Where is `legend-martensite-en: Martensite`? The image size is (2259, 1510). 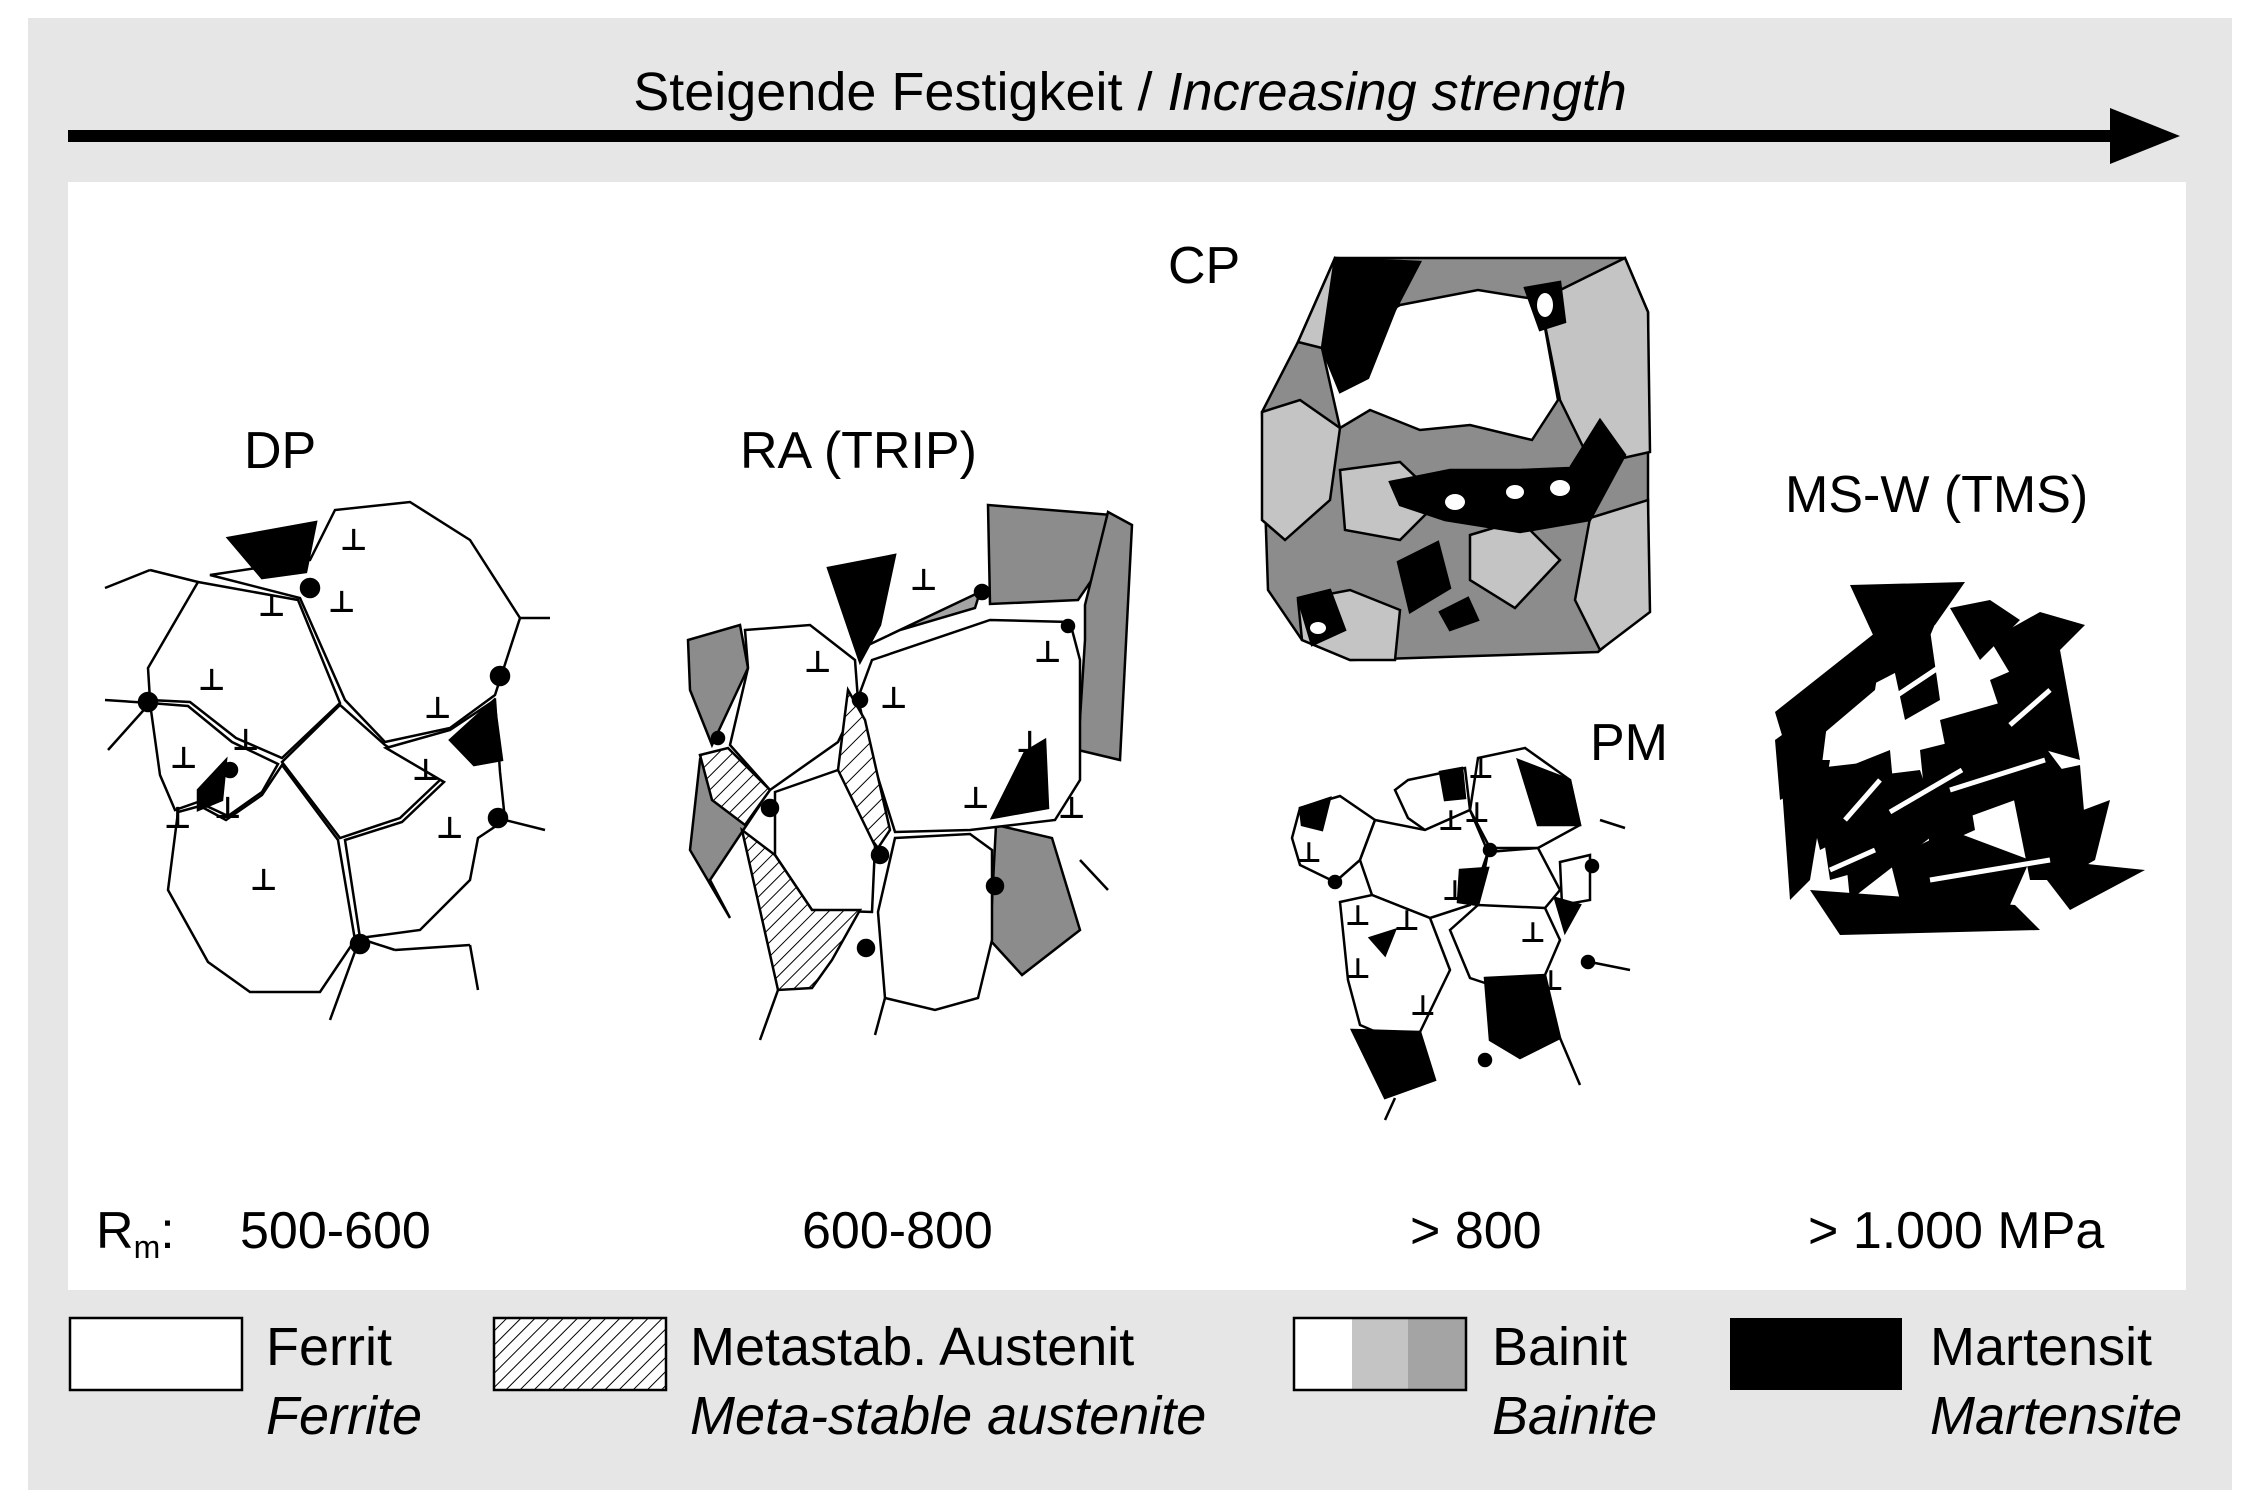
legend-martensite-en: Martensite is located at coordinates (2056, 1416).